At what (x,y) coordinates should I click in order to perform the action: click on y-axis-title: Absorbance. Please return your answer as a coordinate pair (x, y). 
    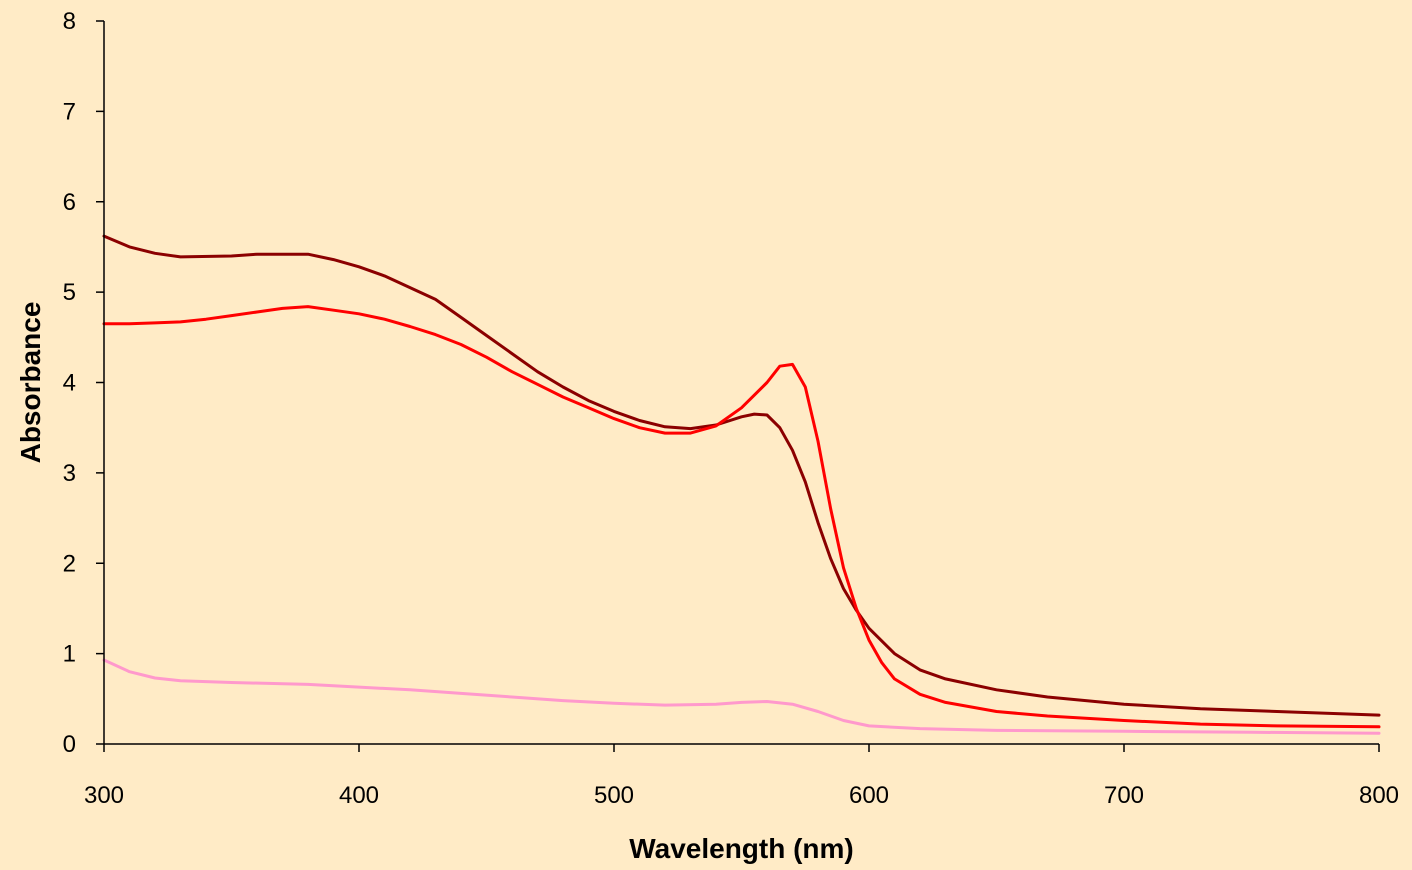
    Looking at the image, I should click on (30, 383).